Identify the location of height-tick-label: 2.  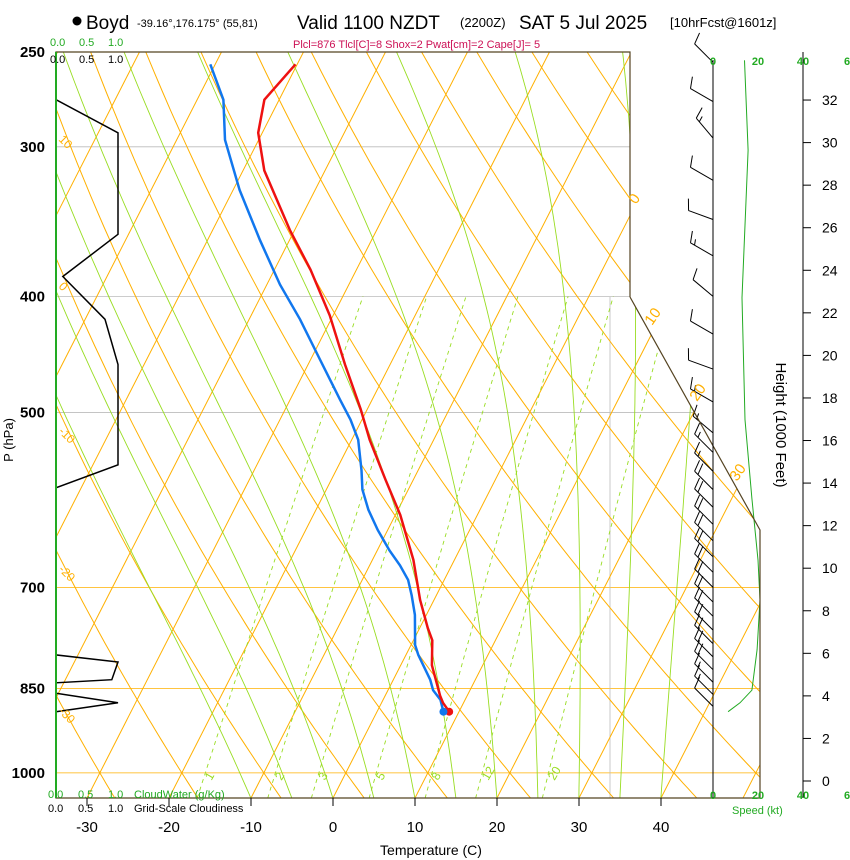
(826, 738).